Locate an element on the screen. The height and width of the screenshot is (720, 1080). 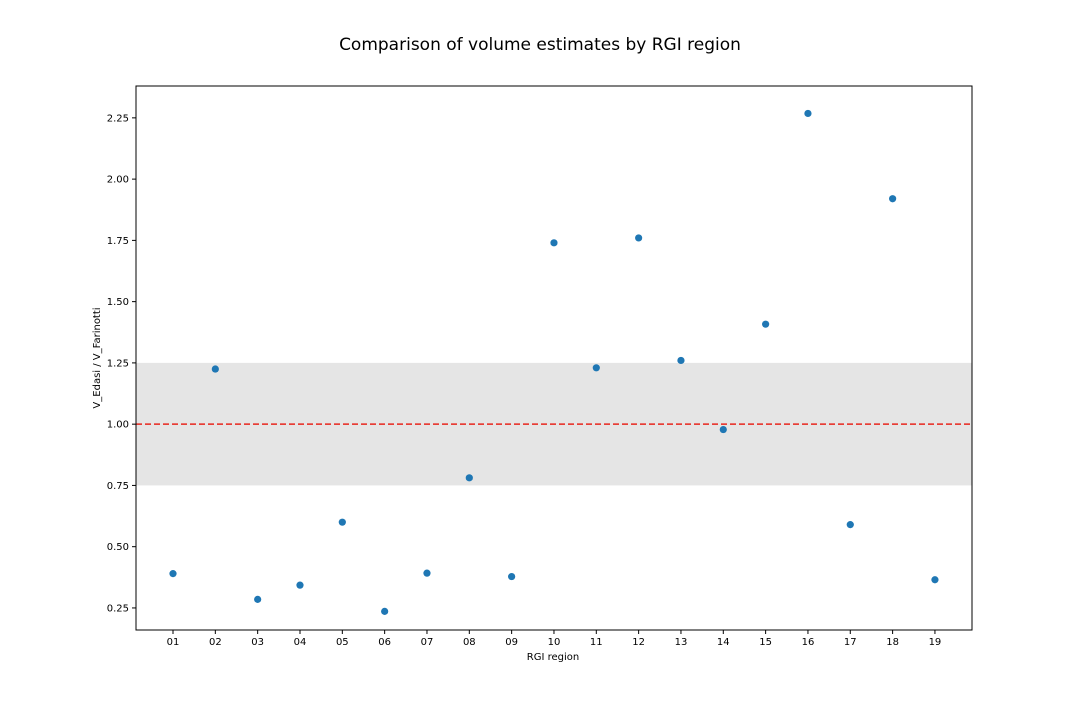
x-tick-label: 05 is located at coordinates (342, 642).